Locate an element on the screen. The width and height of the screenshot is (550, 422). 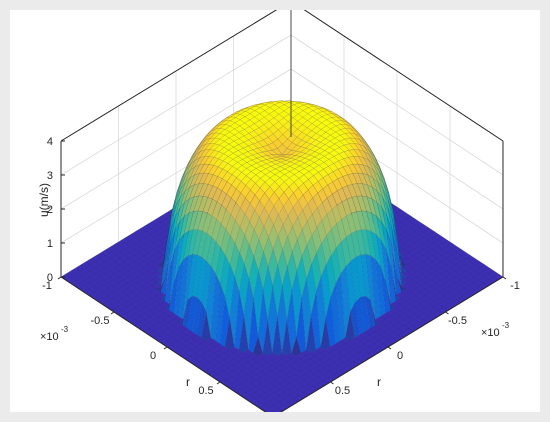
z-tick-label: 3 is located at coordinates (50, 176).